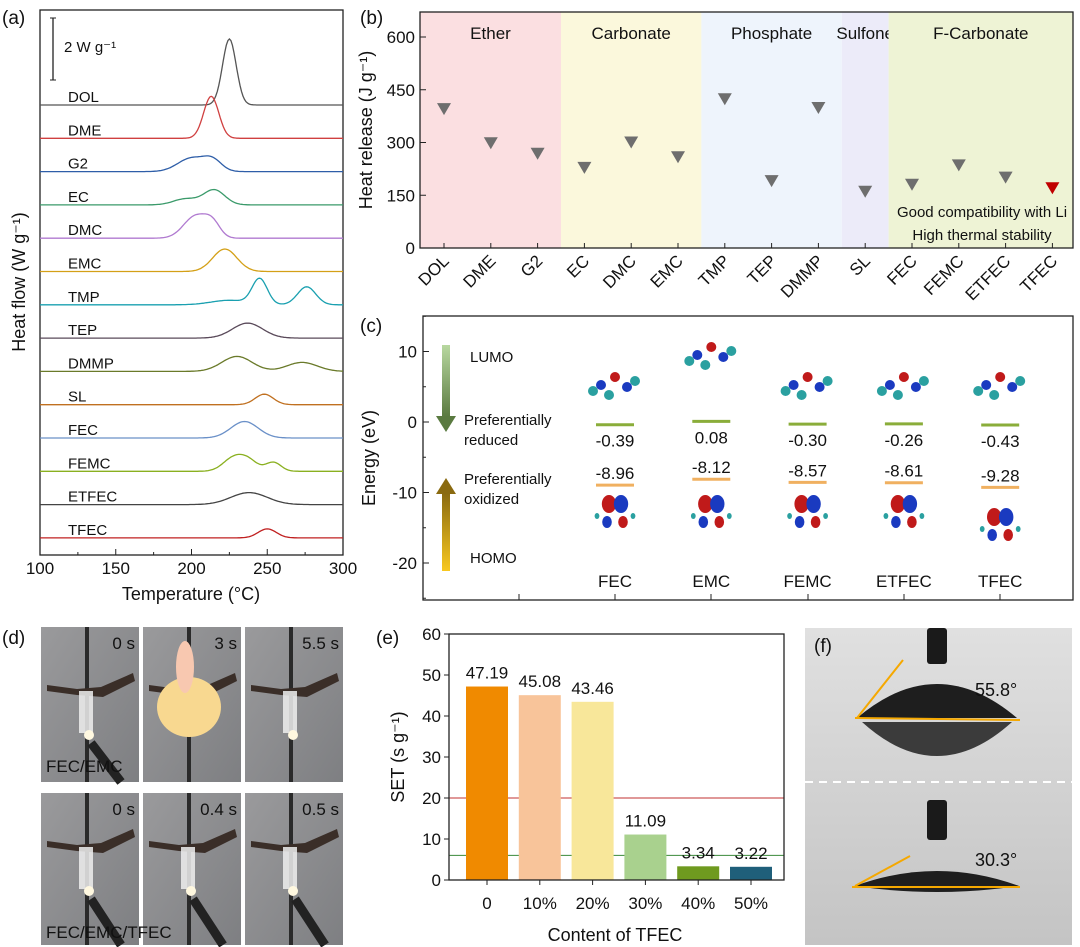 The width and height of the screenshot is (1080, 947). I want to click on x-tick-label: TEP, so click(762, 269).